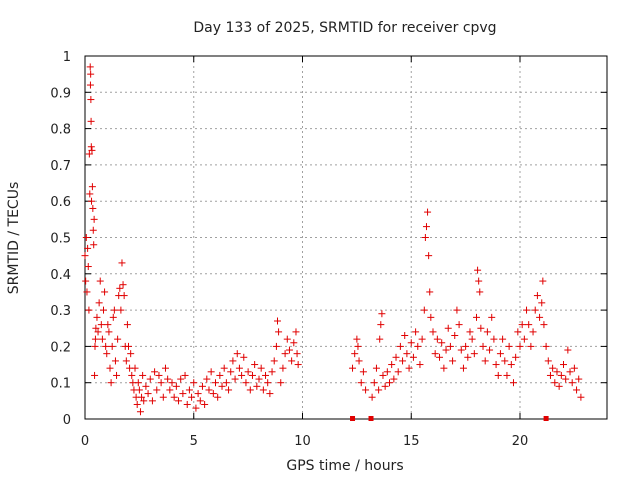 The image size is (640, 480). What do you see at coordinates (520, 441) in the screenshot?
I see `x-tick-label: 20` at bounding box center [520, 441].